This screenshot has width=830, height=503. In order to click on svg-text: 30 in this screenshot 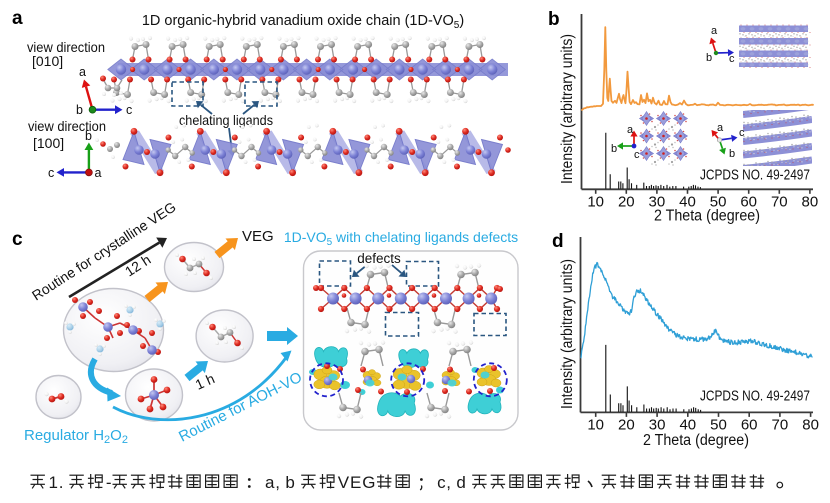, I will do `click(657, 425)`.